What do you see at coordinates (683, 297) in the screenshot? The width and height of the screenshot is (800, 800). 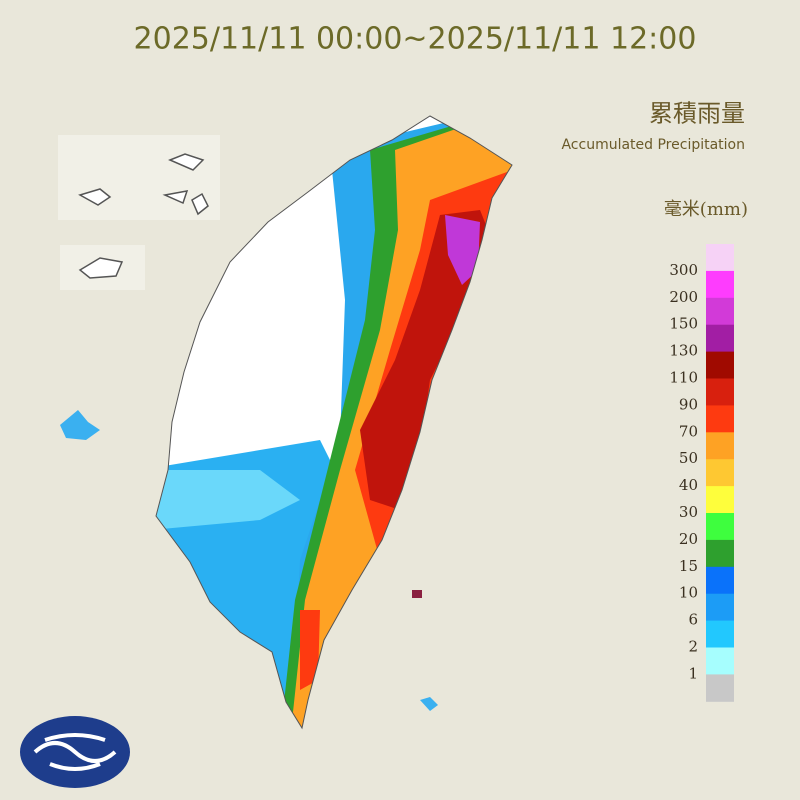 I see `legend-label: 200` at bounding box center [683, 297].